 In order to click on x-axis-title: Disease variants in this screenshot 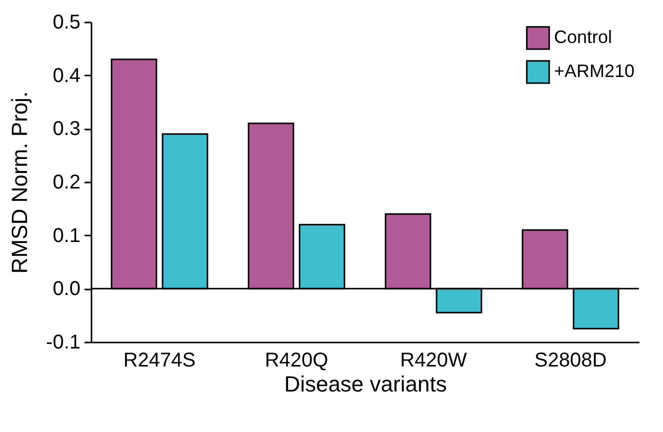, I will do `click(365, 384)`.